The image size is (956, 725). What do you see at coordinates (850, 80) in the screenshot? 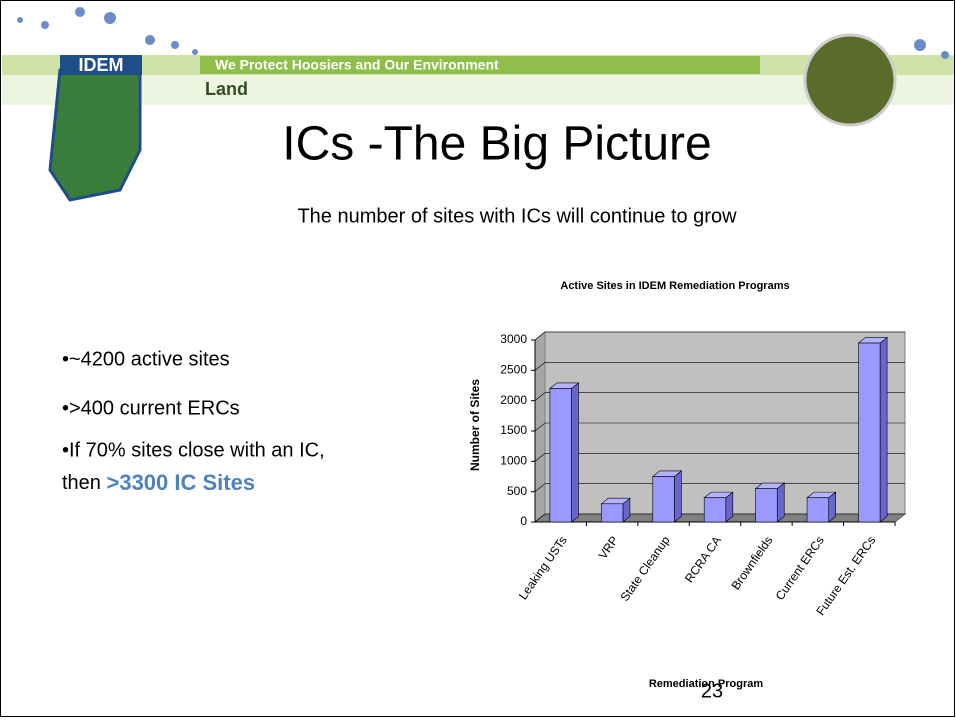
I see `fern-photo` at bounding box center [850, 80].